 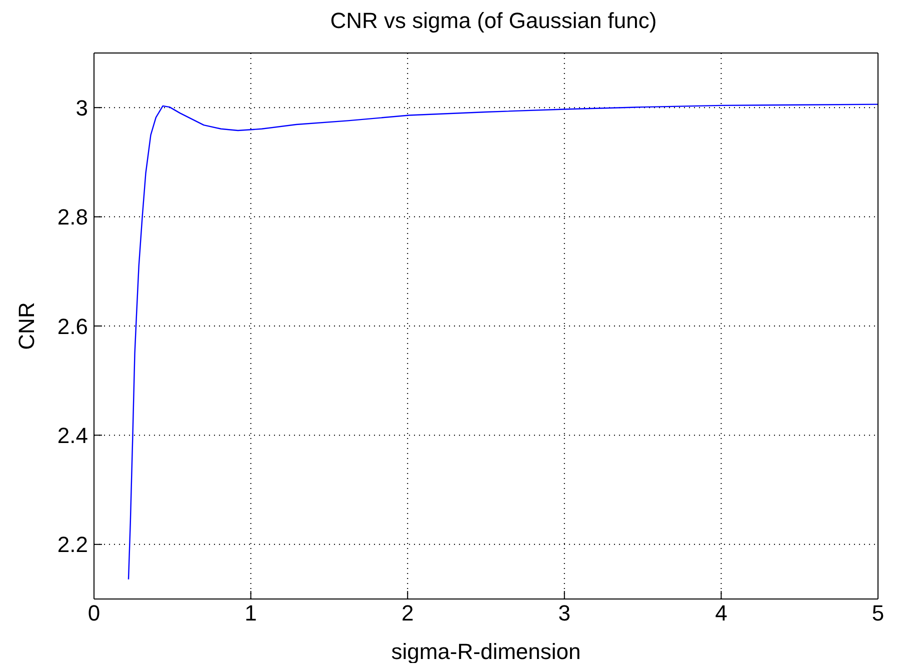 I want to click on y-tick-label: 2.2, so click(x=72, y=545).